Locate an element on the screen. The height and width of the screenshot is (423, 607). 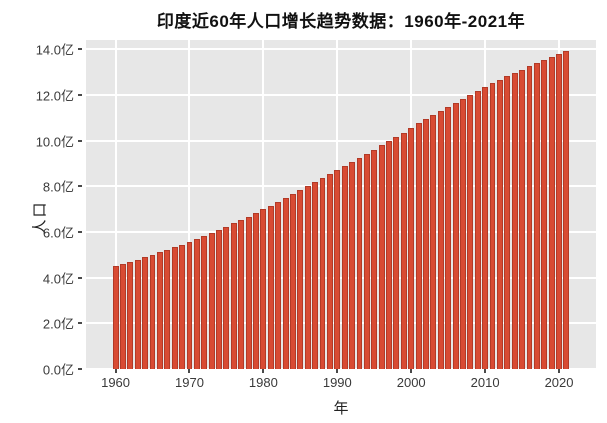
y-tick-label: 14.0亿 is located at coordinates (54, 50).